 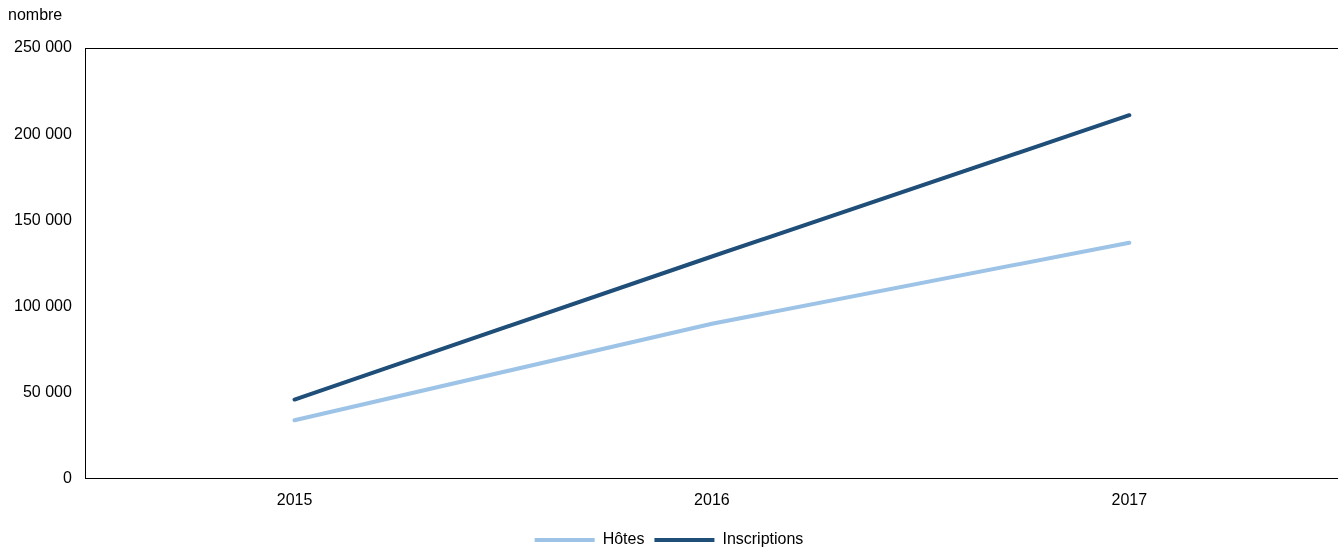 I want to click on y-tick-label: 250 000, so click(x=42, y=47).